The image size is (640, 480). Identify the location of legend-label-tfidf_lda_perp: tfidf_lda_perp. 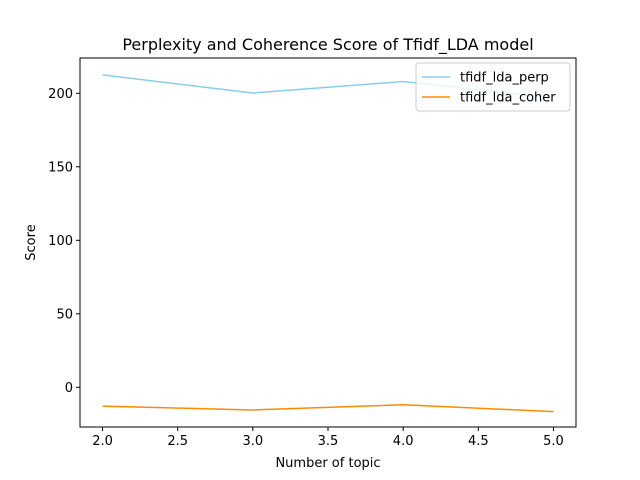
(504, 78).